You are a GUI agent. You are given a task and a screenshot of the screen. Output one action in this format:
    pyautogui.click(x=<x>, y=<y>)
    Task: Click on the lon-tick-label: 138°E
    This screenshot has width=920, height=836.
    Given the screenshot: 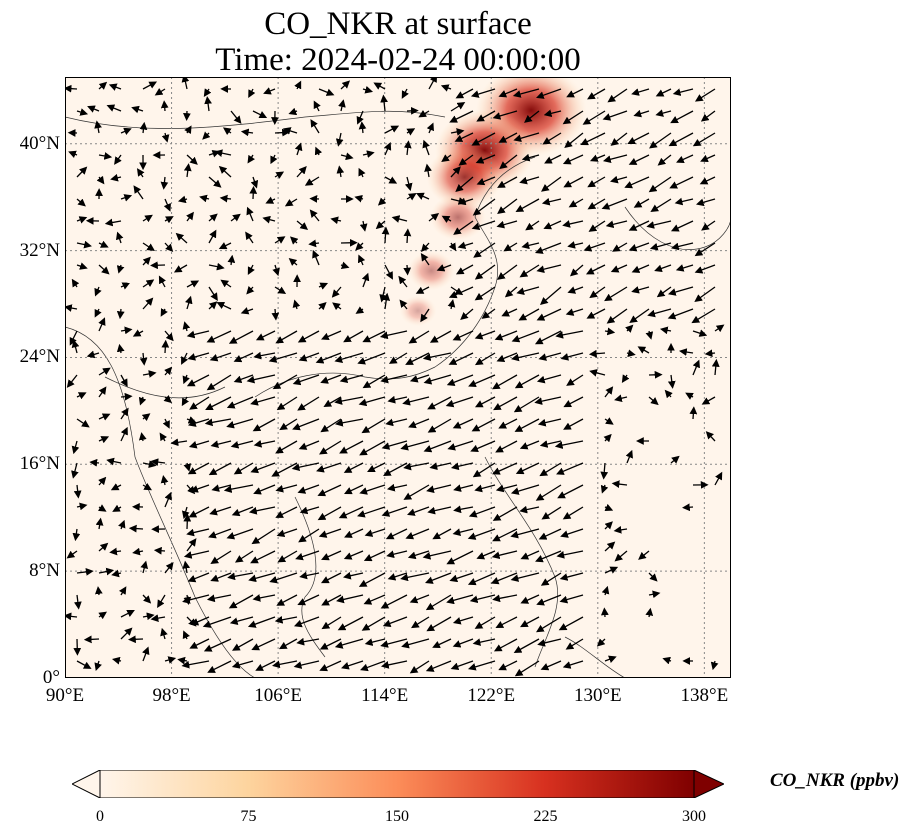 What is the action you would take?
    pyautogui.click(x=704, y=695)
    